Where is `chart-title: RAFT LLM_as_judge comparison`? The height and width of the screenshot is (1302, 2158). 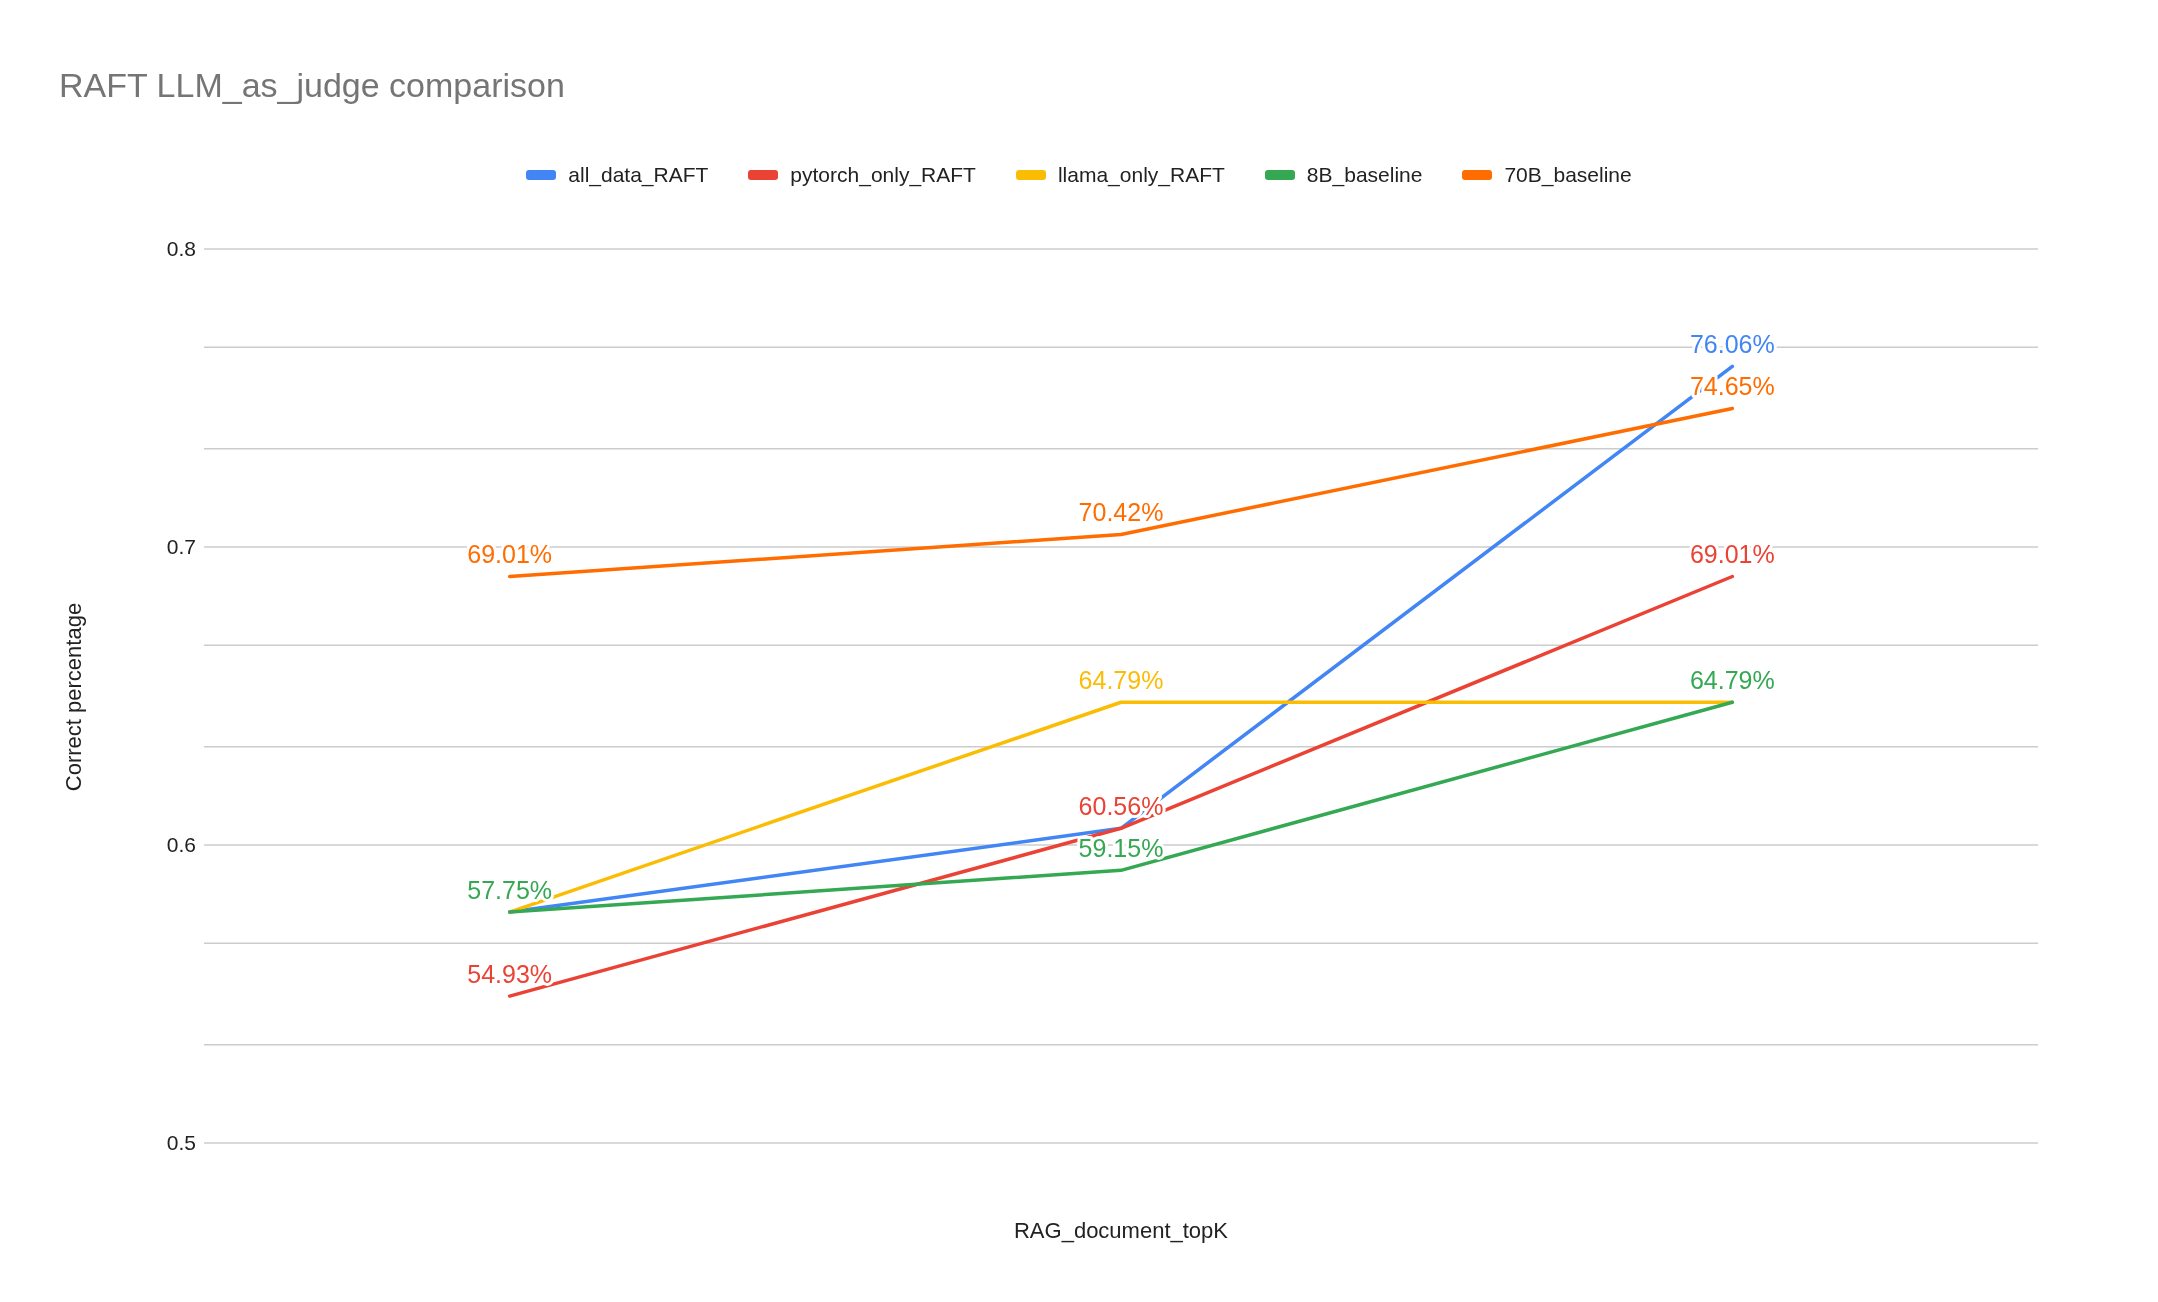 chart-title: RAFT LLM_as_judge comparison is located at coordinates (312, 85).